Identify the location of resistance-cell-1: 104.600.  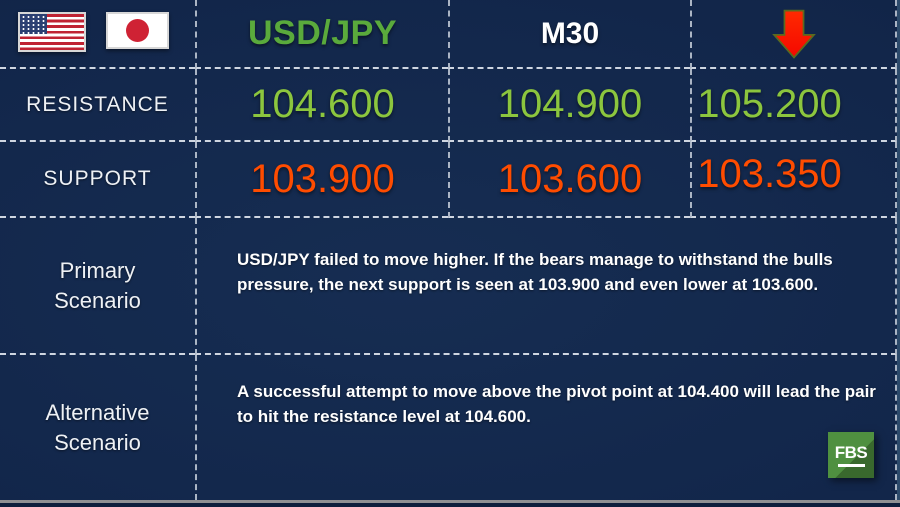
(321, 105).